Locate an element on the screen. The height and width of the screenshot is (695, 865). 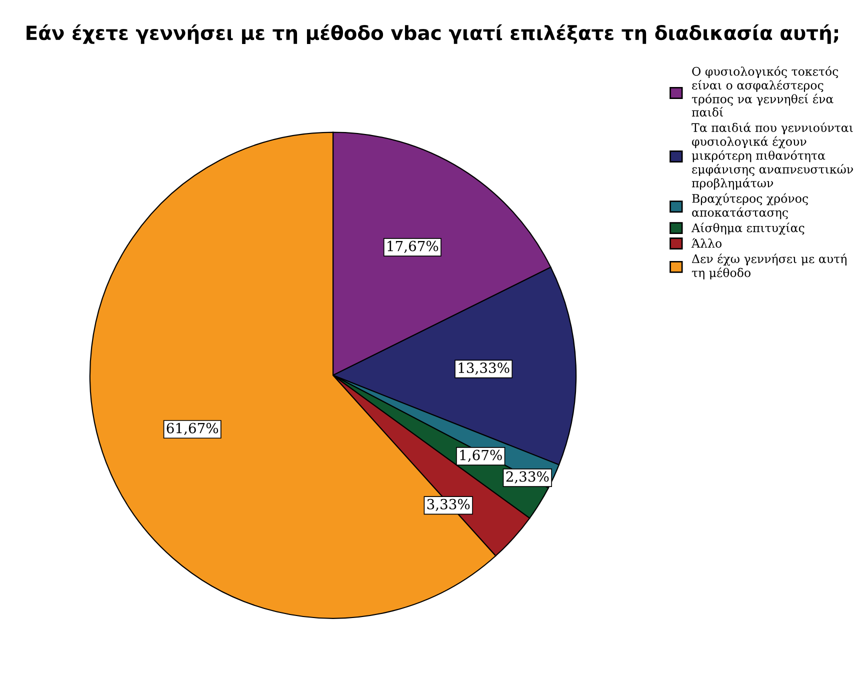
data-label: 61,67% is located at coordinates (192, 429).